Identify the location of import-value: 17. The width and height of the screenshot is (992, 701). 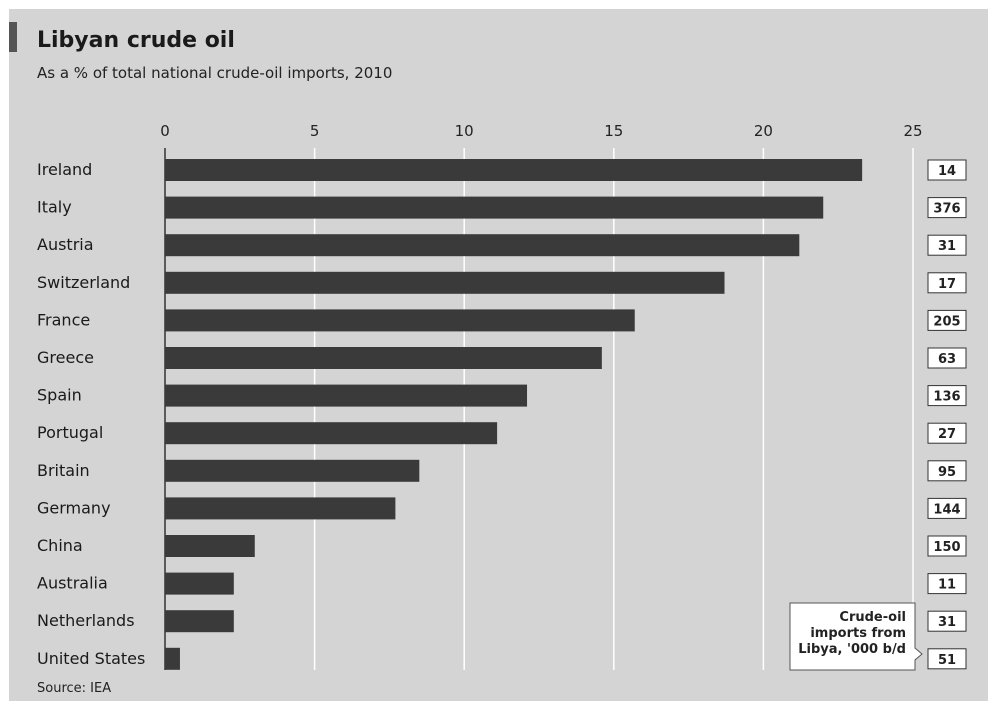
(947, 284).